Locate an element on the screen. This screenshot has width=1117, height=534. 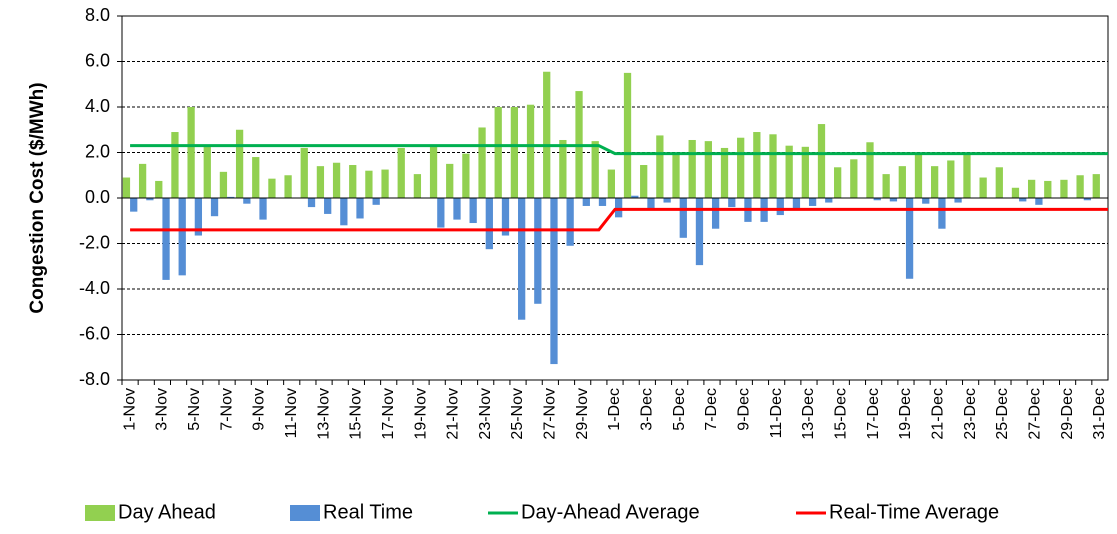
x-tick-label: 17-Dec is located at coordinates (873, 414).